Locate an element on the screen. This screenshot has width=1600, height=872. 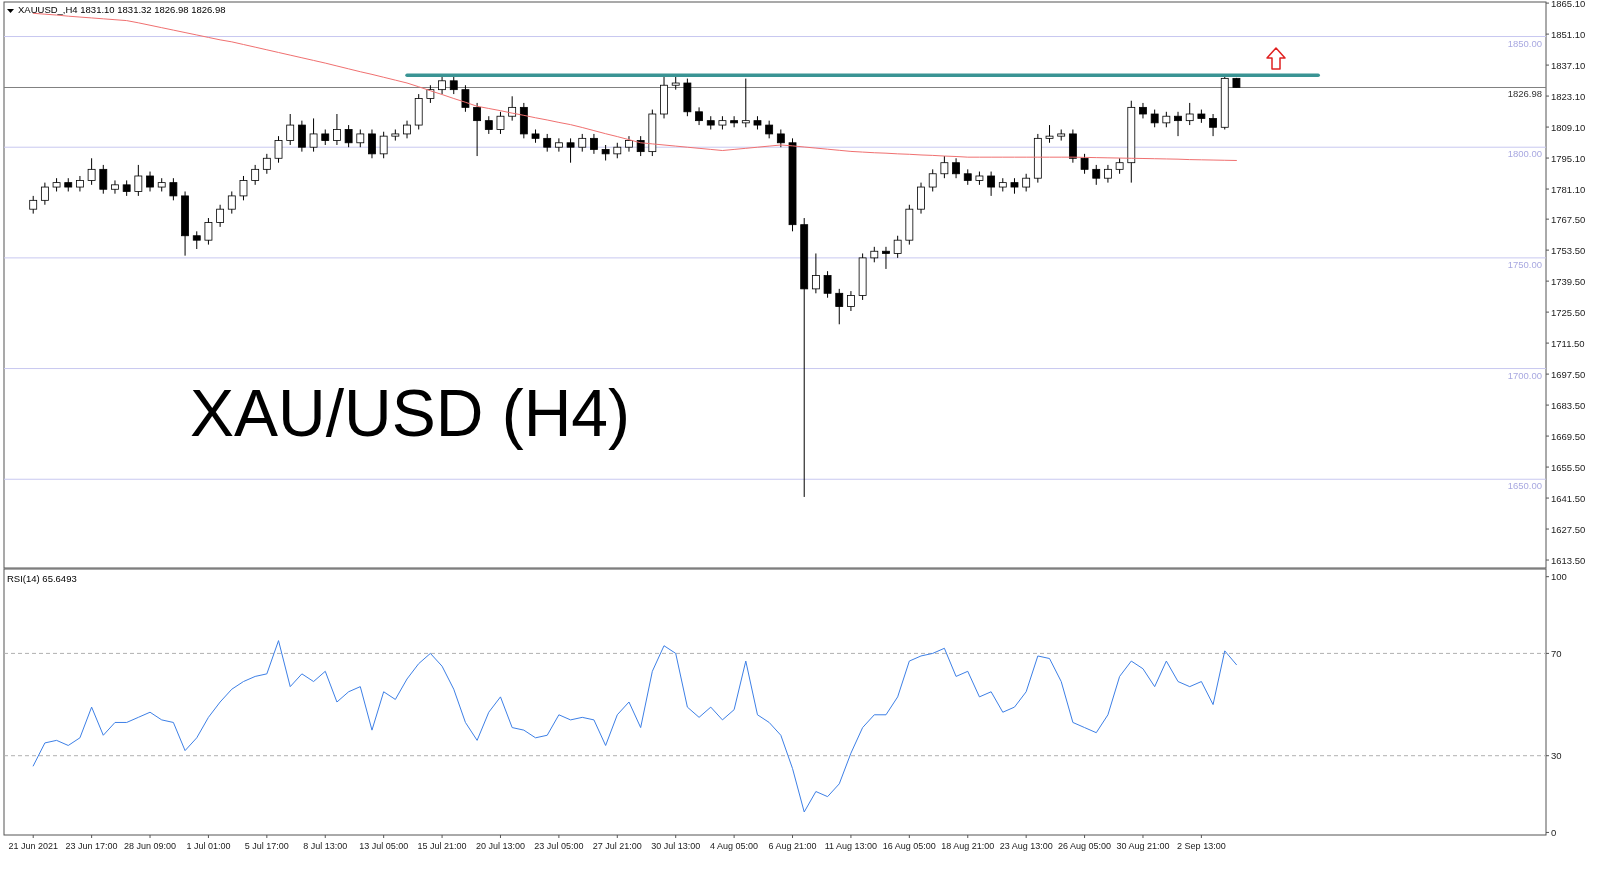
ref-line-label: 1650.00 is located at coordinates (1524, 486).